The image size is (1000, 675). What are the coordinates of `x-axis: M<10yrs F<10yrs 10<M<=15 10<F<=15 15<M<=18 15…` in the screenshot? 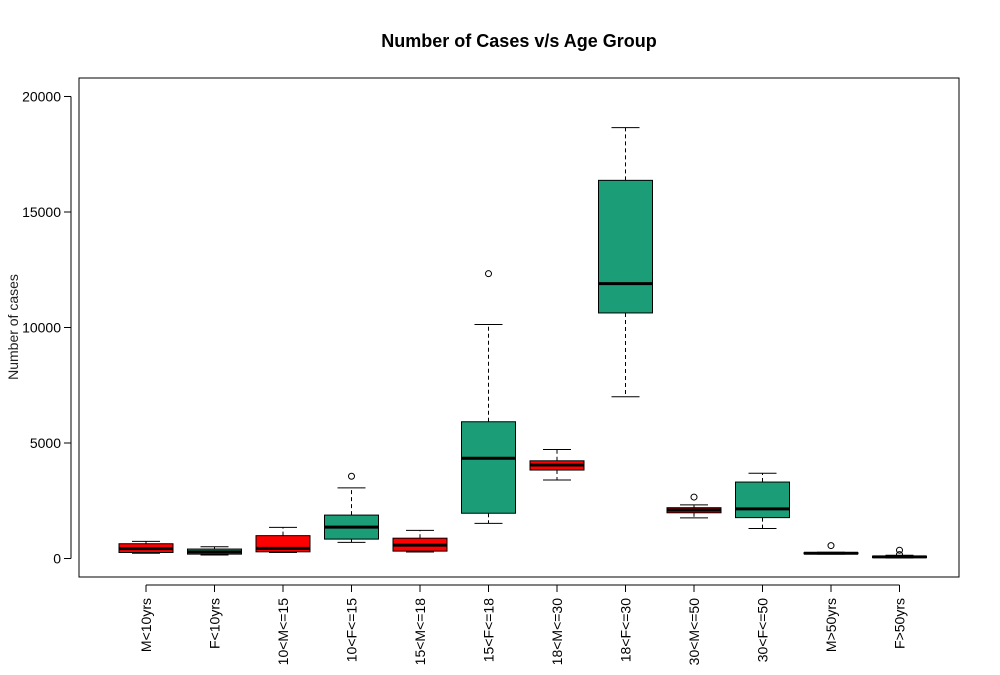 It's located at (523, 625).